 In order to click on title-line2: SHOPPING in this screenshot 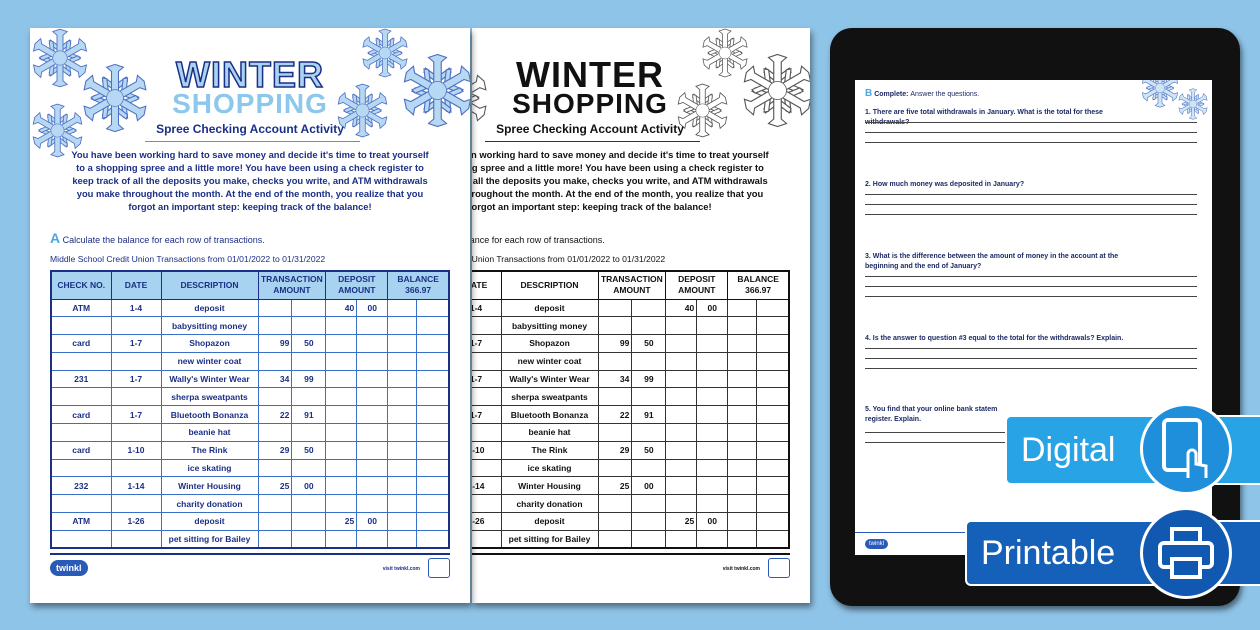, I will do `click(590, 103)`.